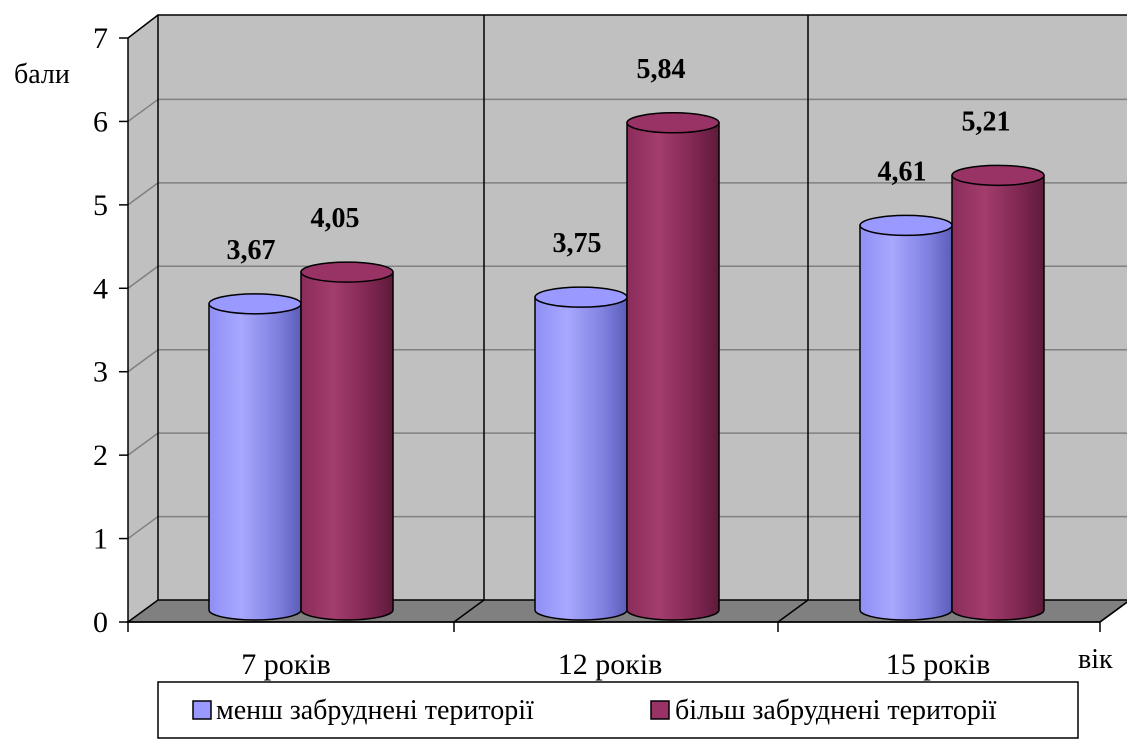 Image resolution: width=1127 pixels, height=752 pixels. What do you see at coordinates (100, 455) in the screenshot?
I see `y-tick-label: 2` at bounding box center [100, 455].